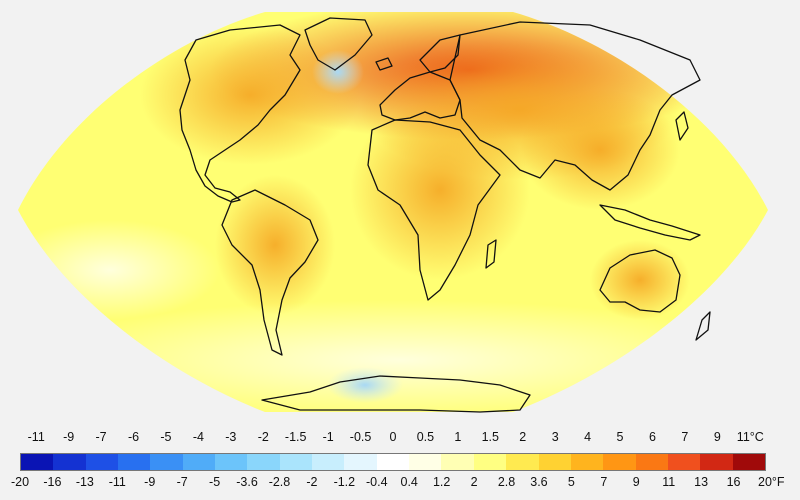 Image resolution: width=800 pixels, height=500 pixels. What do you see at coordinates (440, 53) in the screenshot?
I see `coastline-scandinavia` at bounding box center [440, 53].